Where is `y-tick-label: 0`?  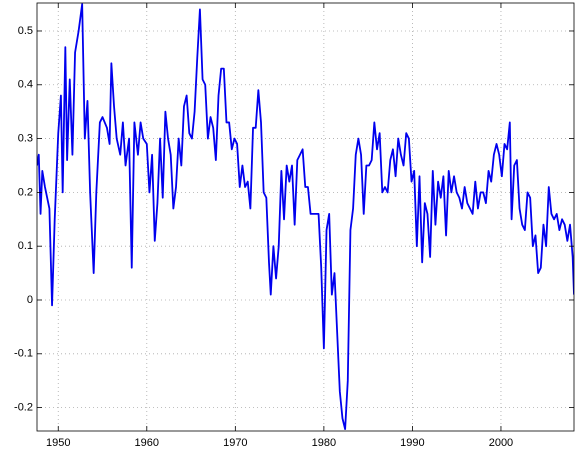
y-tick-label: 0 is located at coordinates (30, 300).